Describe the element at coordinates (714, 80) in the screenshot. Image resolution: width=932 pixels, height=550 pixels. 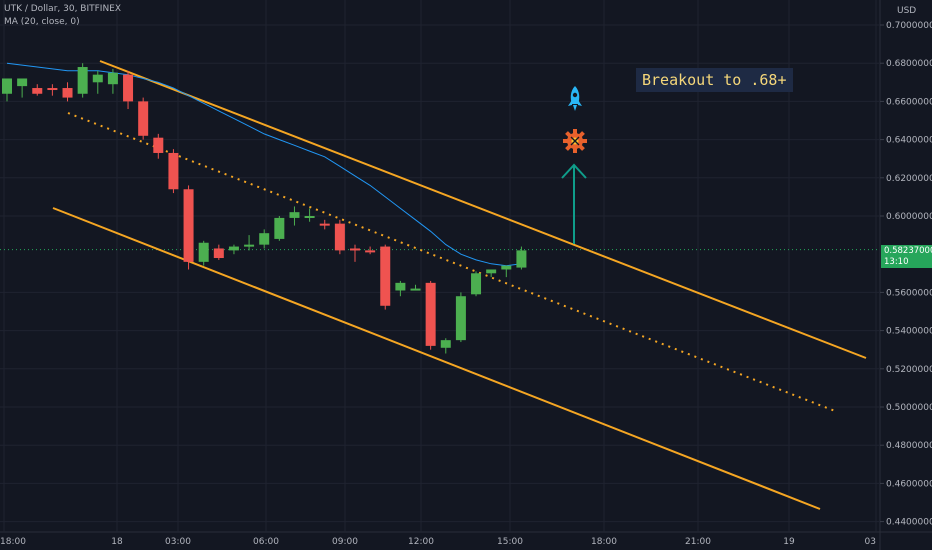
I see `breakout-annotation: Breakout to .68+` at that location.